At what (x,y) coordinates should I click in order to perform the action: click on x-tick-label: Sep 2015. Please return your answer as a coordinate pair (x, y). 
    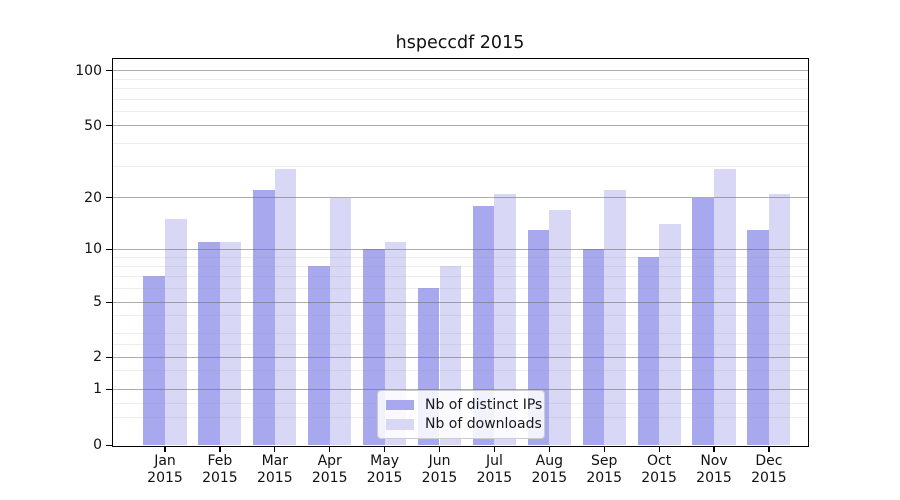
    Looking at the image, I should click on (604, 469).